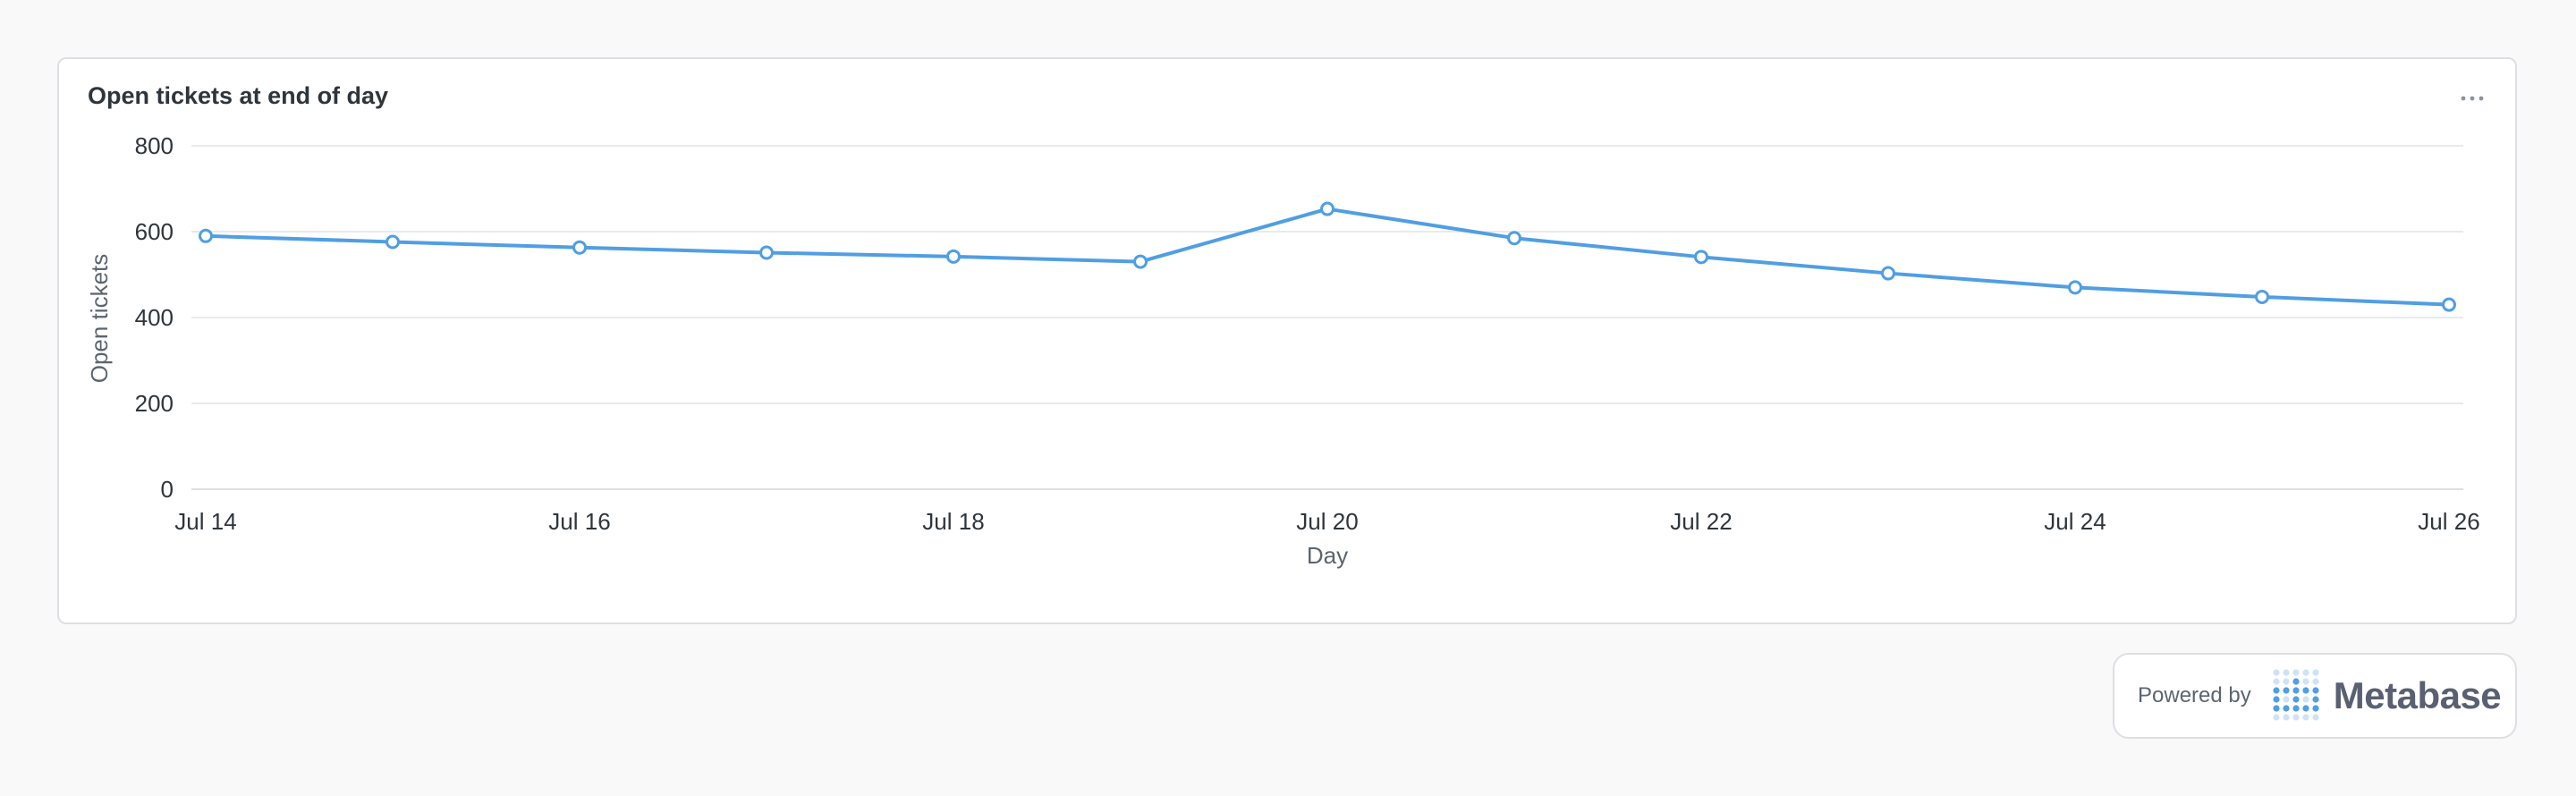  What do you see at coordinates (2417, 695) in the screenshot?
I see `brand-name: Metabase` at bounding box center [2417, 695].